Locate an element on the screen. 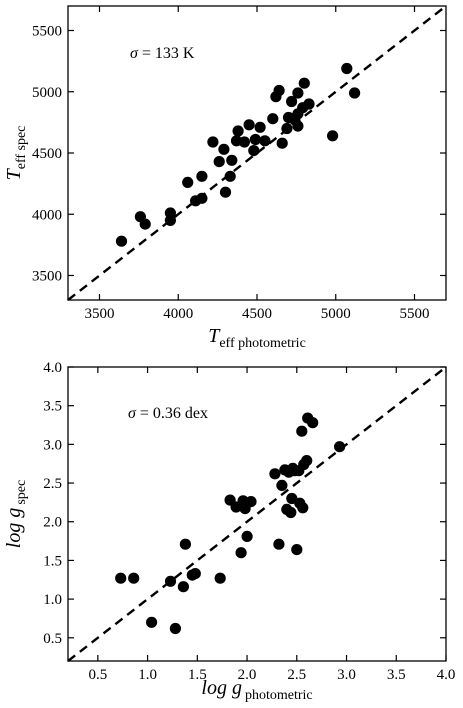 The width and height of the screenshot is (463, 708). logg-y-tick-label: 2.0 is located at coordinates (52, 523).